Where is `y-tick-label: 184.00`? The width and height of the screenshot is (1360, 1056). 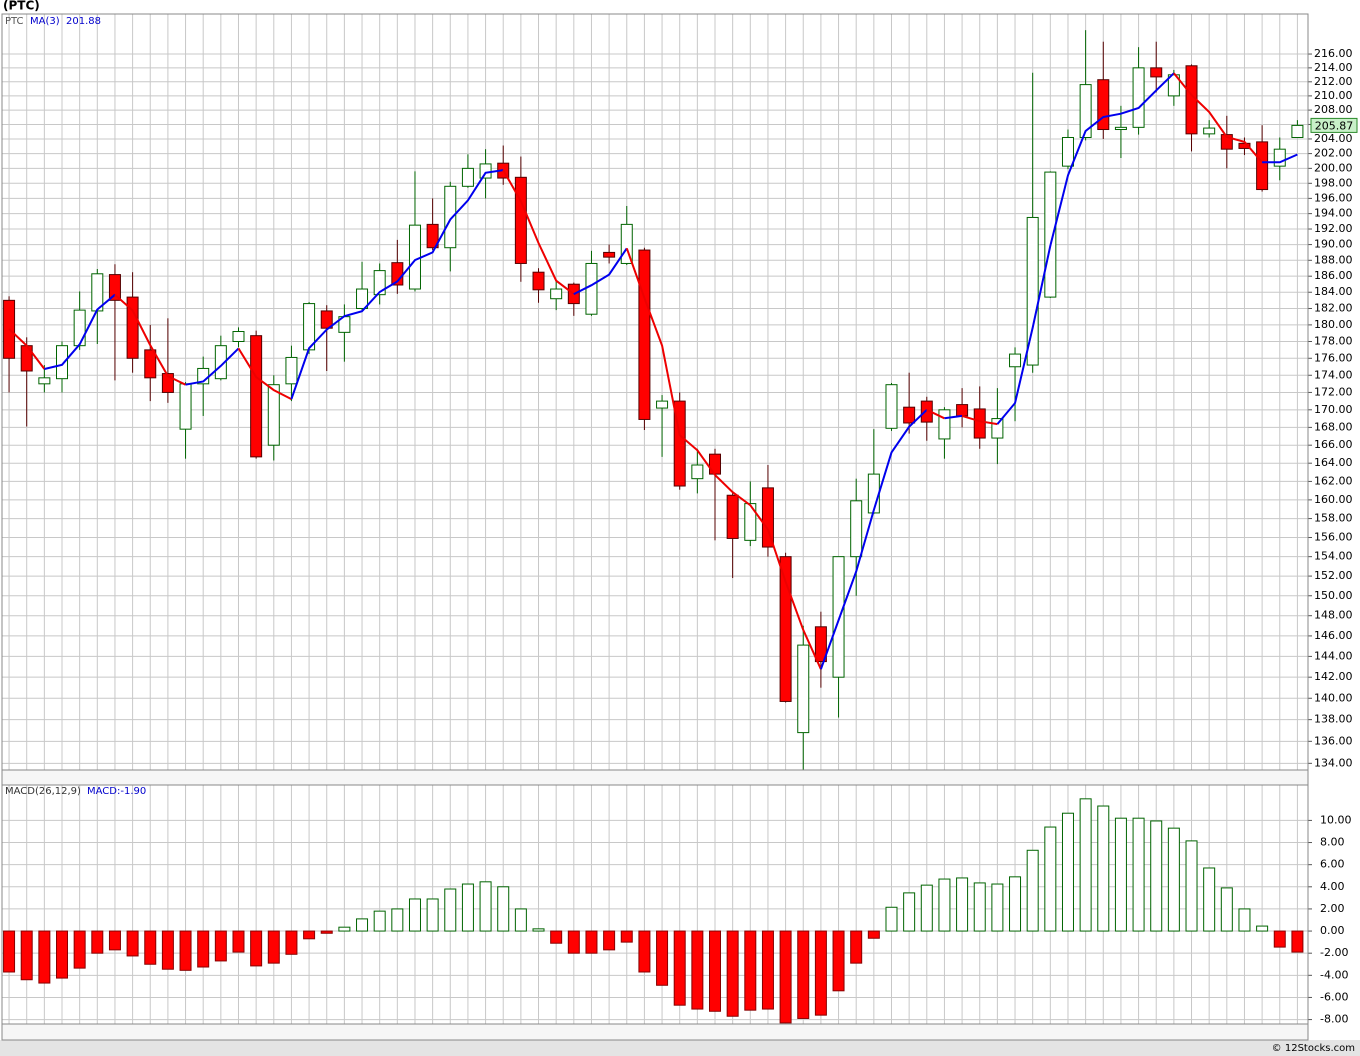 y-tick-label: 184.00 is located at coordinates (1333, 291).